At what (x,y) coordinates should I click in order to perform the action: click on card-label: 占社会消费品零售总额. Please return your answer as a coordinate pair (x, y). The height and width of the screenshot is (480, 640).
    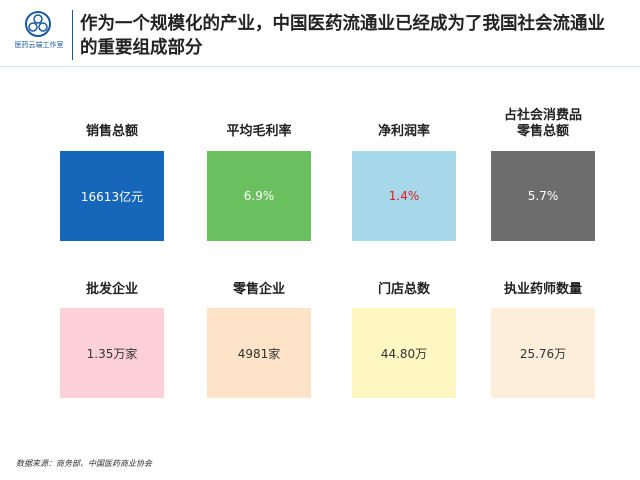
    Looking at the image, I should click on (543, 124).